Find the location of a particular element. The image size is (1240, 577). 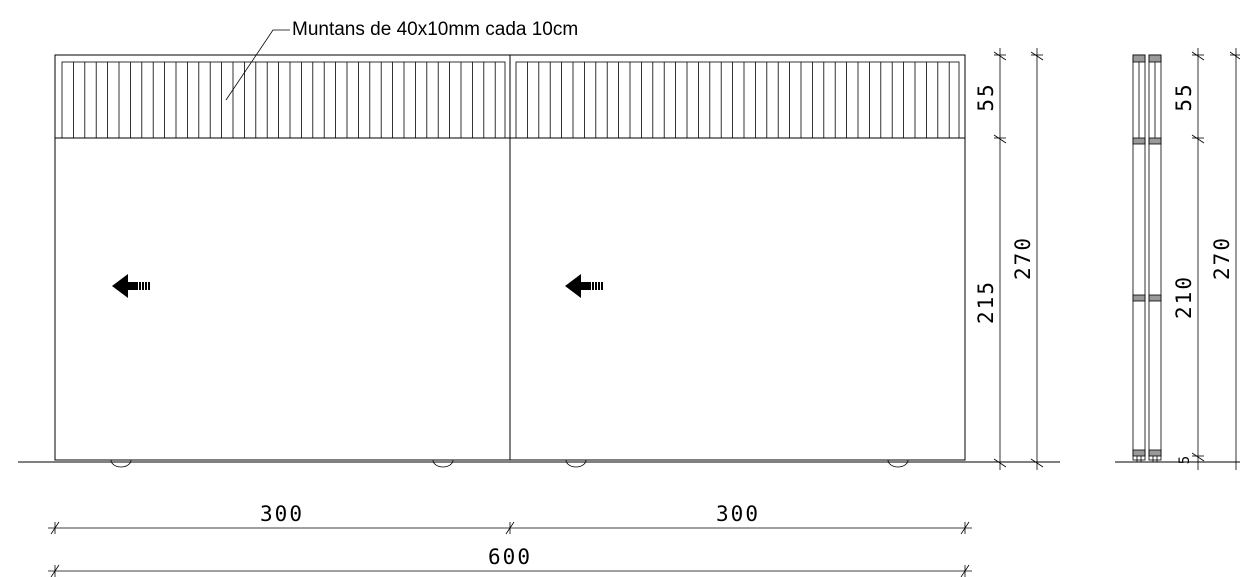

dim-door-leaf: 215 is located at coordinates (986, 302).